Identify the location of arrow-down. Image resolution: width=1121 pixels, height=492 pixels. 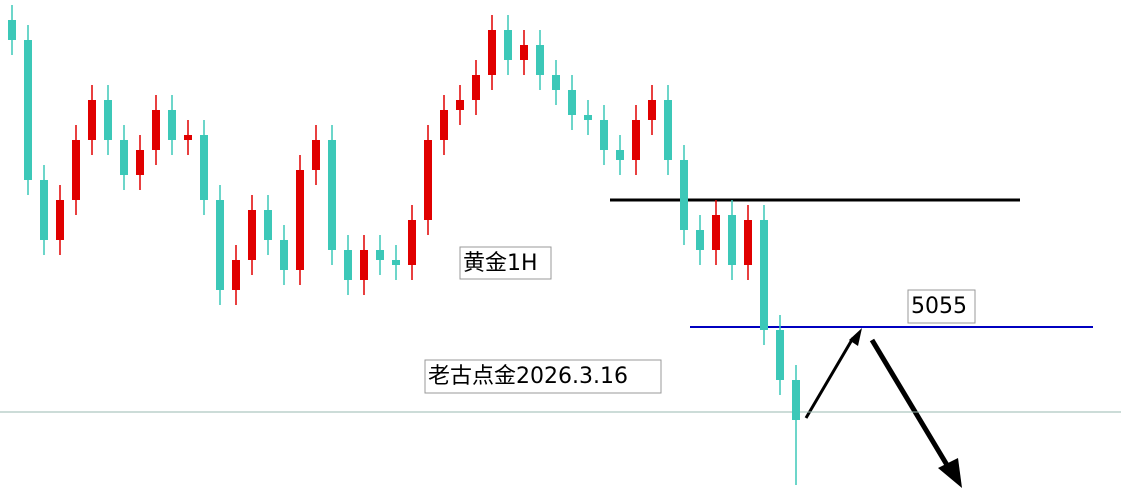
(911, 405).